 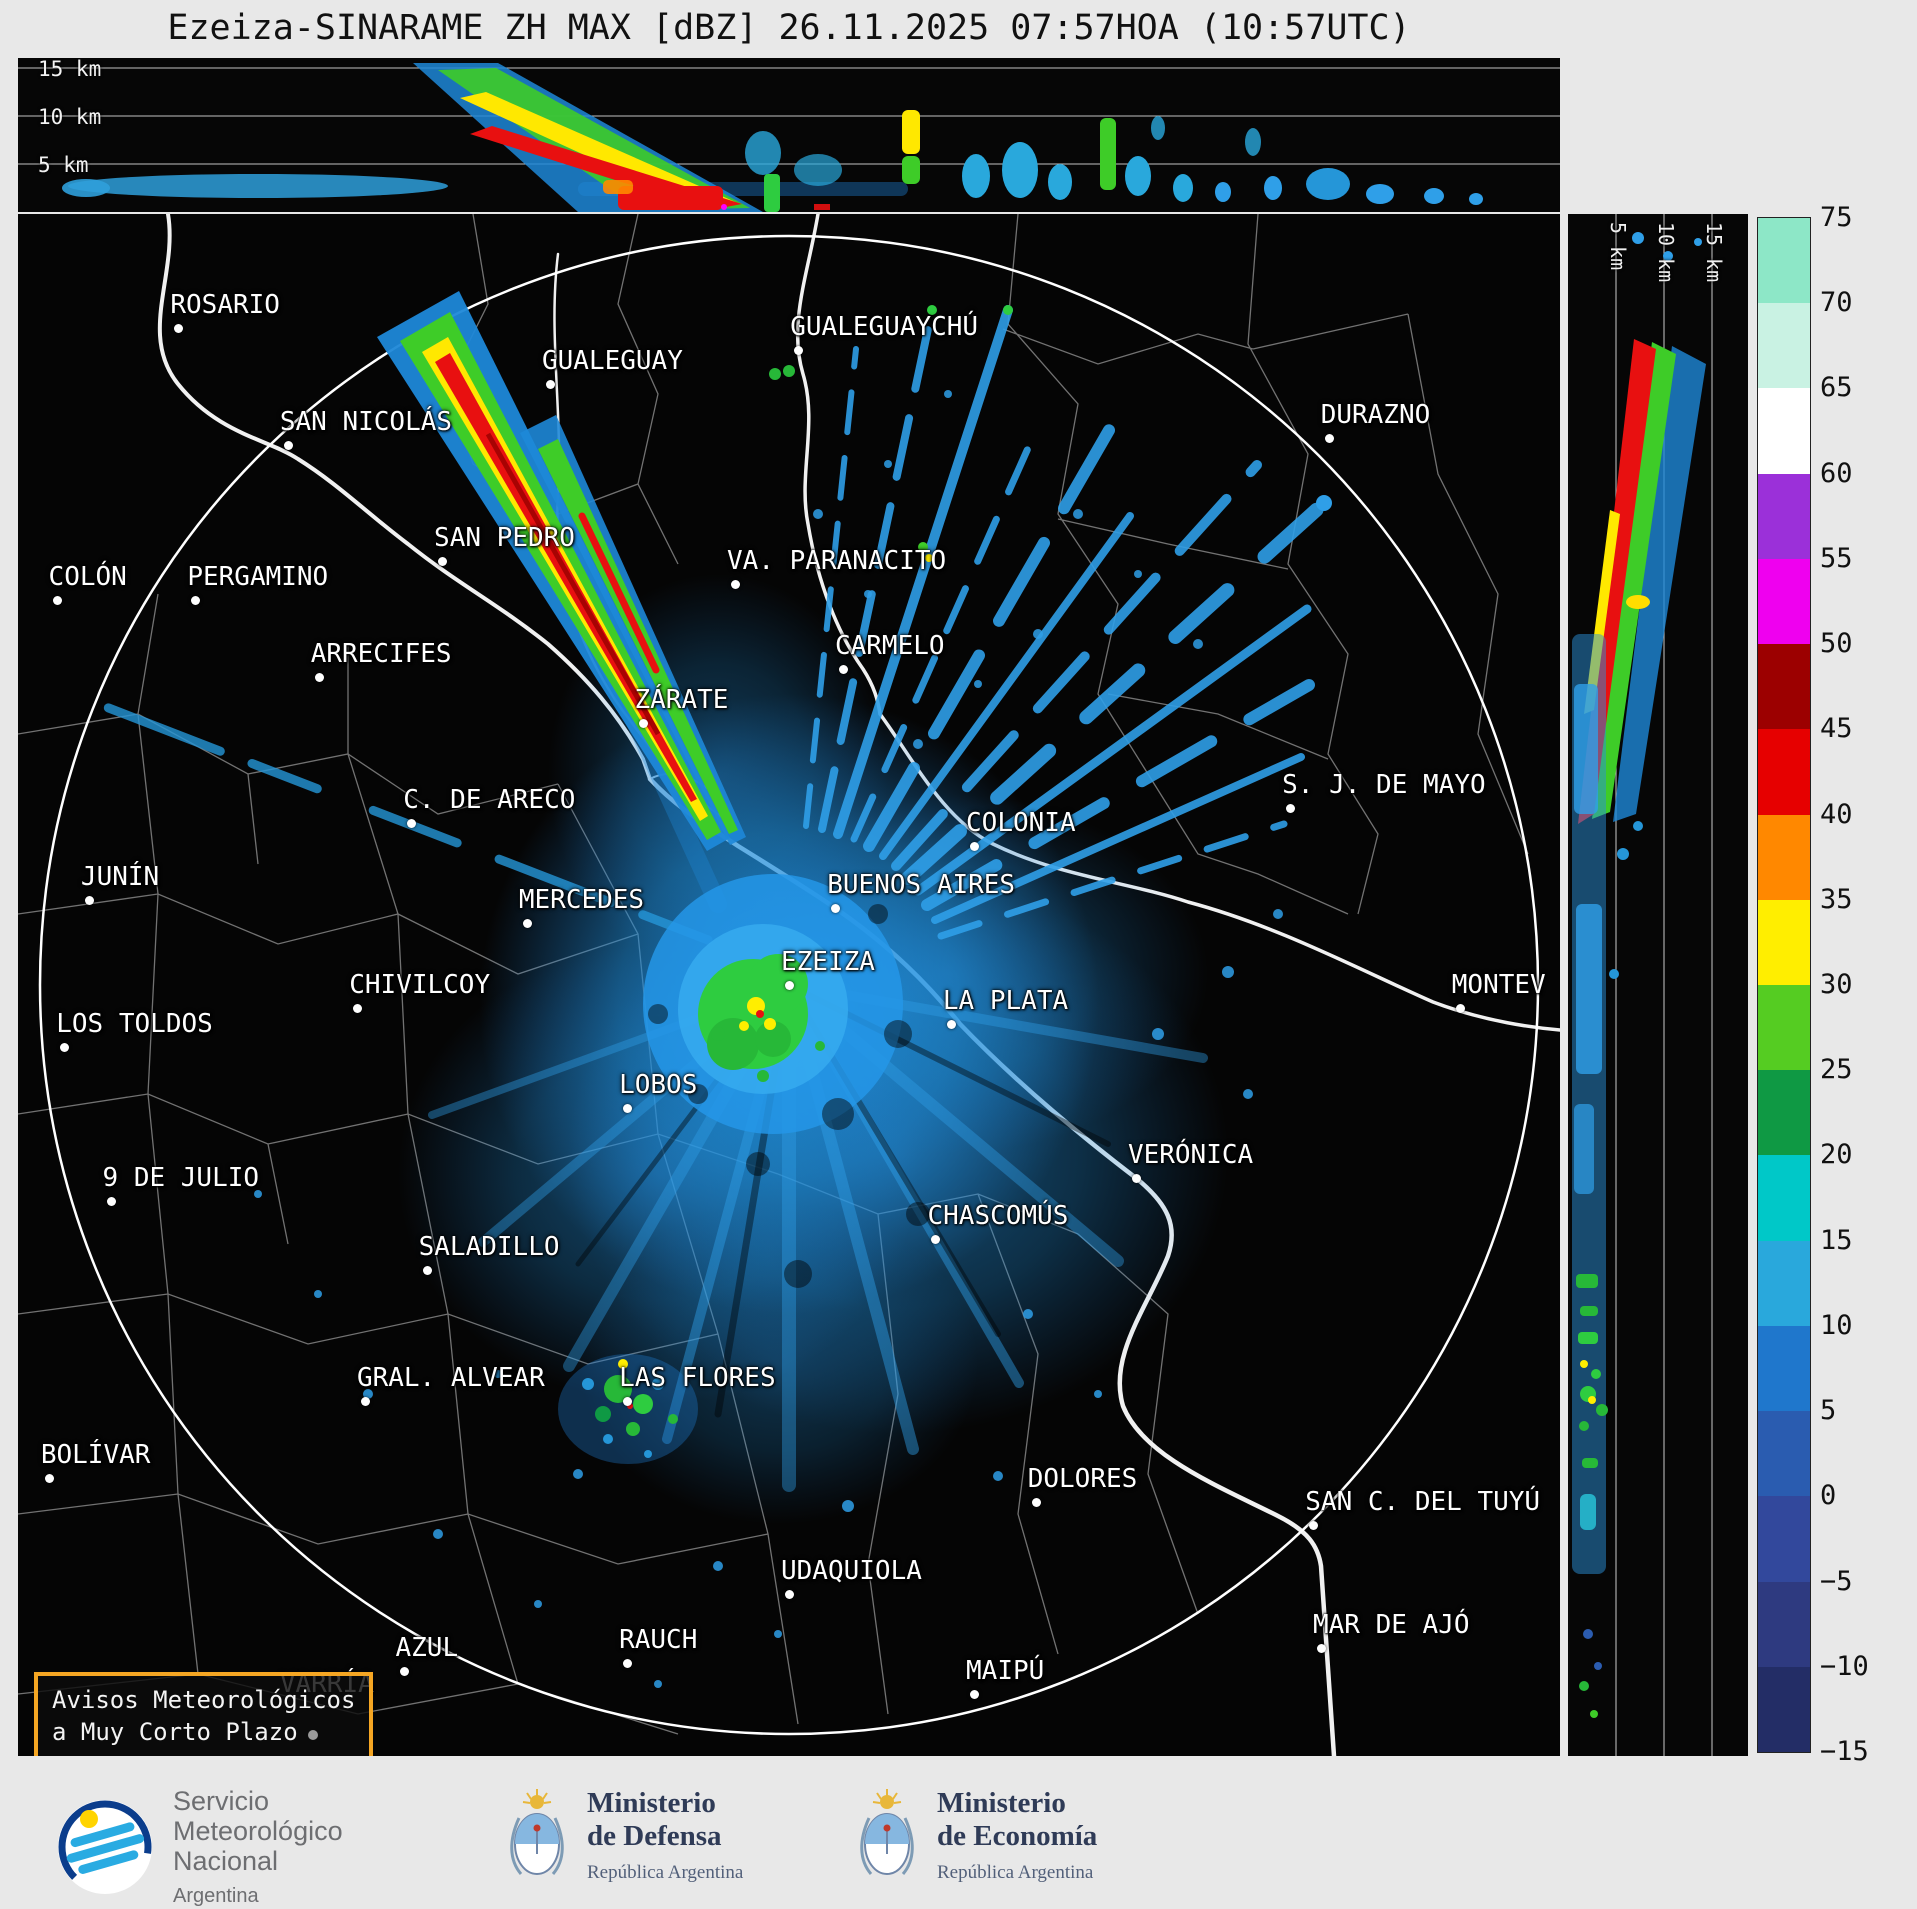 What do you see at coordinates (1666, 252) in the screenshot?
I see `altitude-label-10km-vertical: 10 km` at bounding box center [1666, 252].